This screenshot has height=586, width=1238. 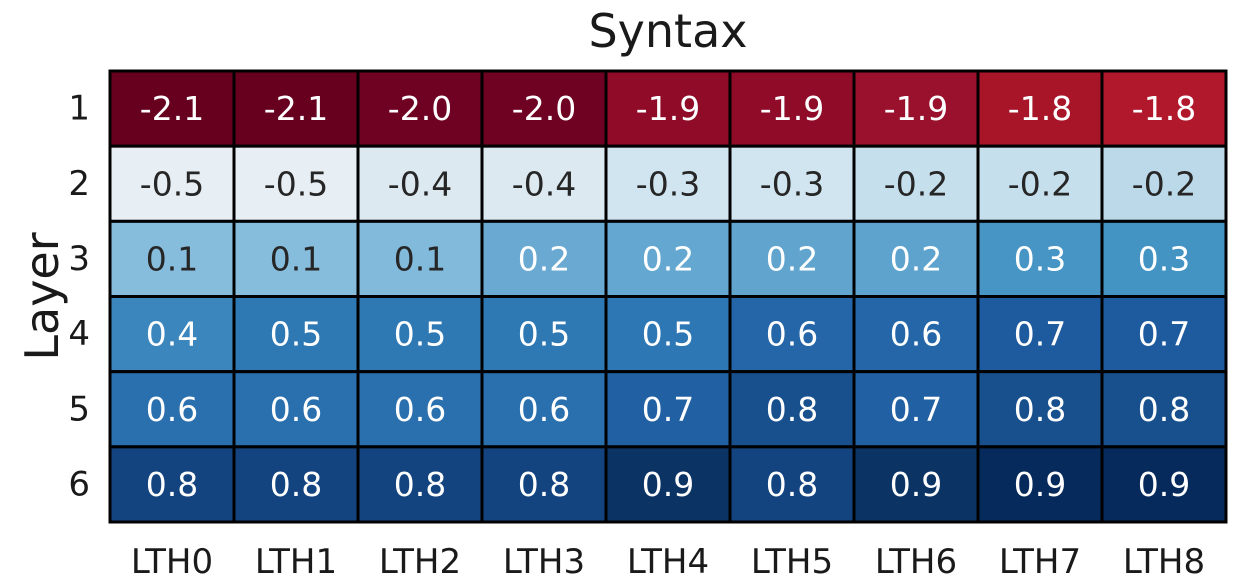 I want to click on y-tick-label: 5, so click(x=79, y=409).